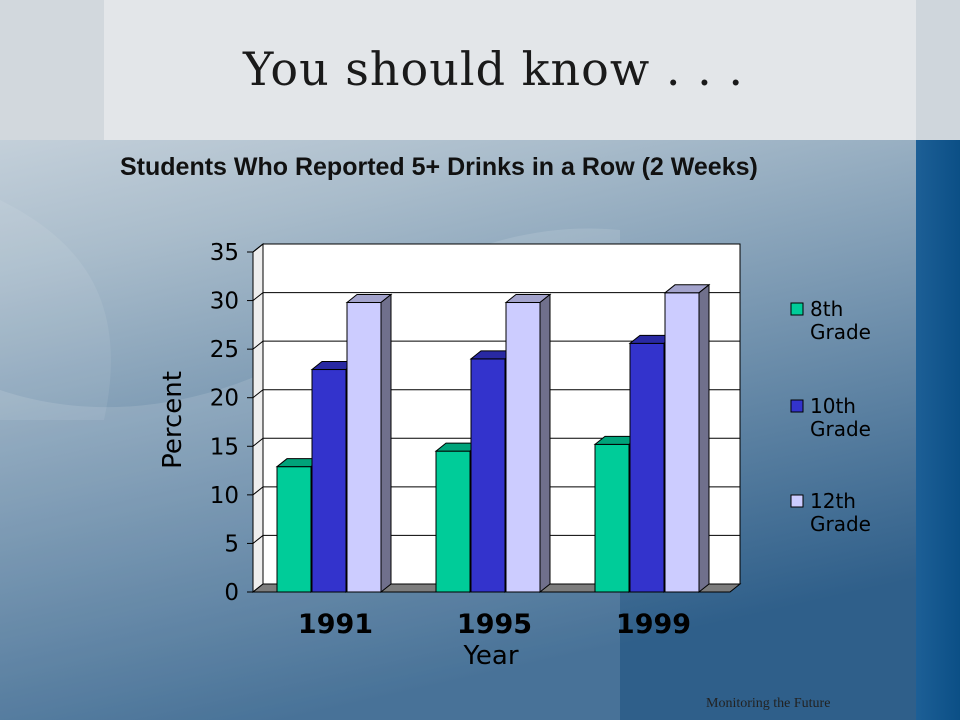  Describe the element at coordinates (653, 624) in the screenshot. I see `x-tick-label: 1999` at that location.